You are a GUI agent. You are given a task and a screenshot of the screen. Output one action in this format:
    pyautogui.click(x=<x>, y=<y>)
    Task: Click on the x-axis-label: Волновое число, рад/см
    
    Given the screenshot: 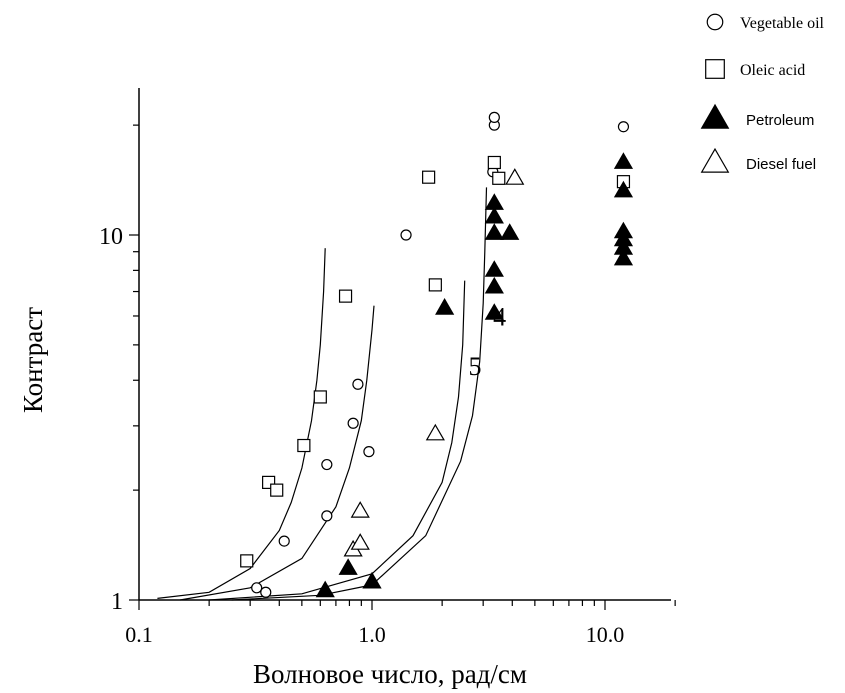 What is the action you would take?
    pyautogui.click(x=390, y=674)
    